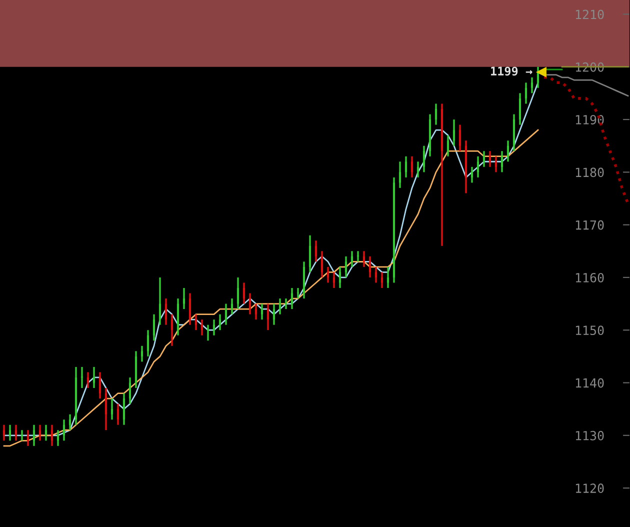  Describe the element at coordinates (590, 331) in the screenshot. I see `y-tick-label: 1150` at that location.